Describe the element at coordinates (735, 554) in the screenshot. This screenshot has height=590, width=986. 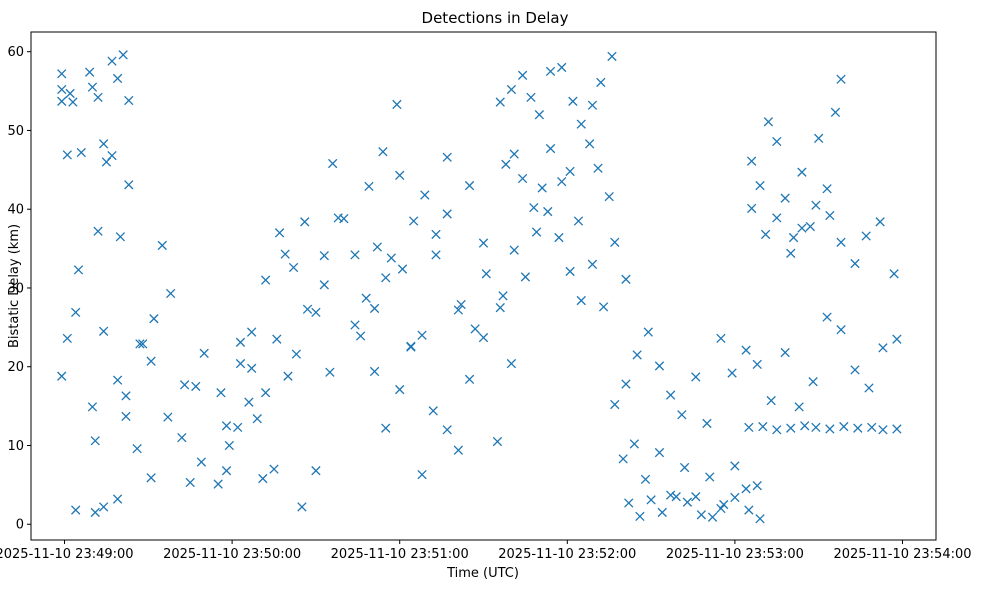
I see `x-tick-label: 2025-11-10 23:53:00` at that location.